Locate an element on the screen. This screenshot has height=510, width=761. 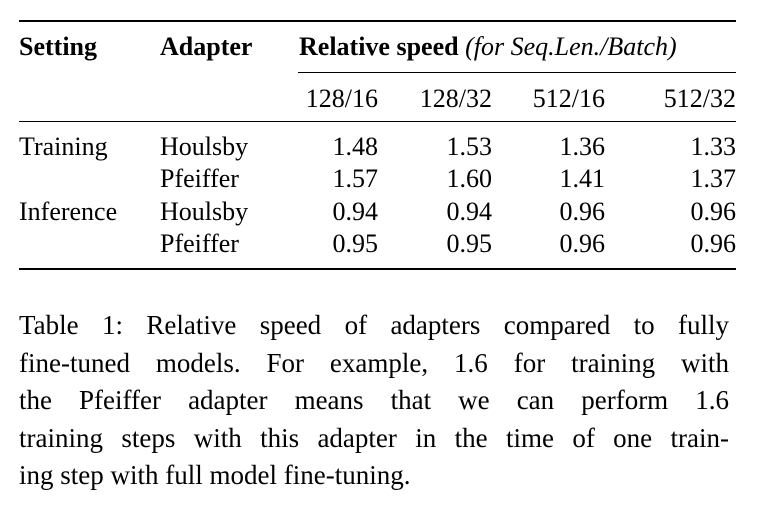
header-relative-speed-label: Relative speed is located at coordinates (379, 46).